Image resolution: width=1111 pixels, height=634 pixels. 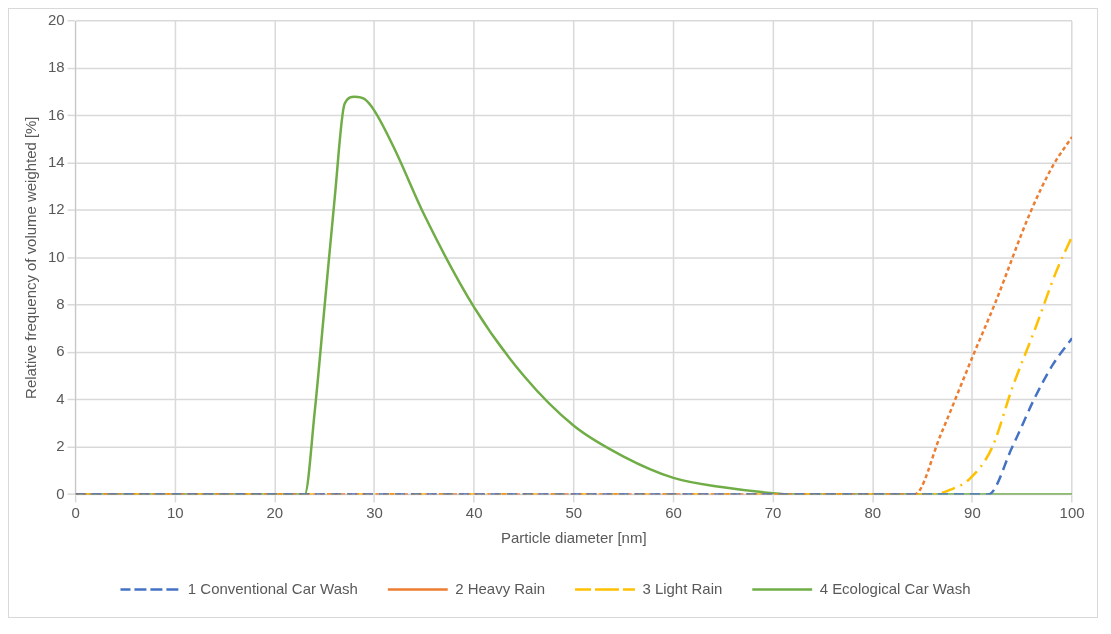 I want to click on y-tick-label: 2, so click(x=60, y=446).